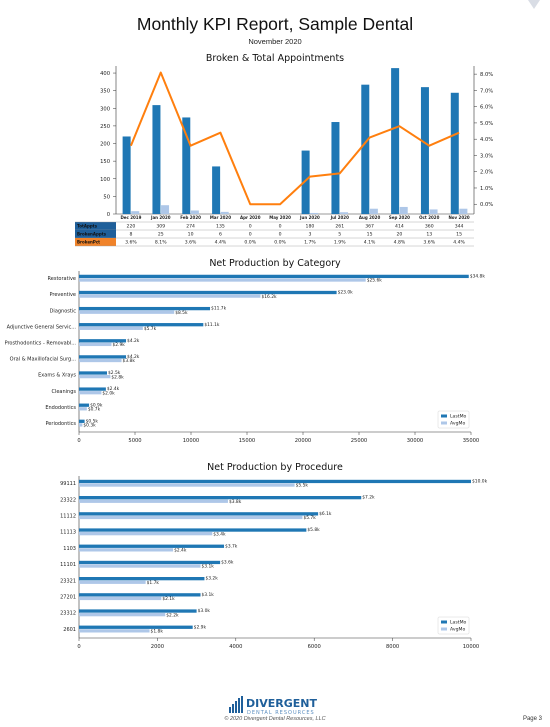  Describe the element at coordinates (534, 4) in the screenshot. I see `corner-tab` at that location.